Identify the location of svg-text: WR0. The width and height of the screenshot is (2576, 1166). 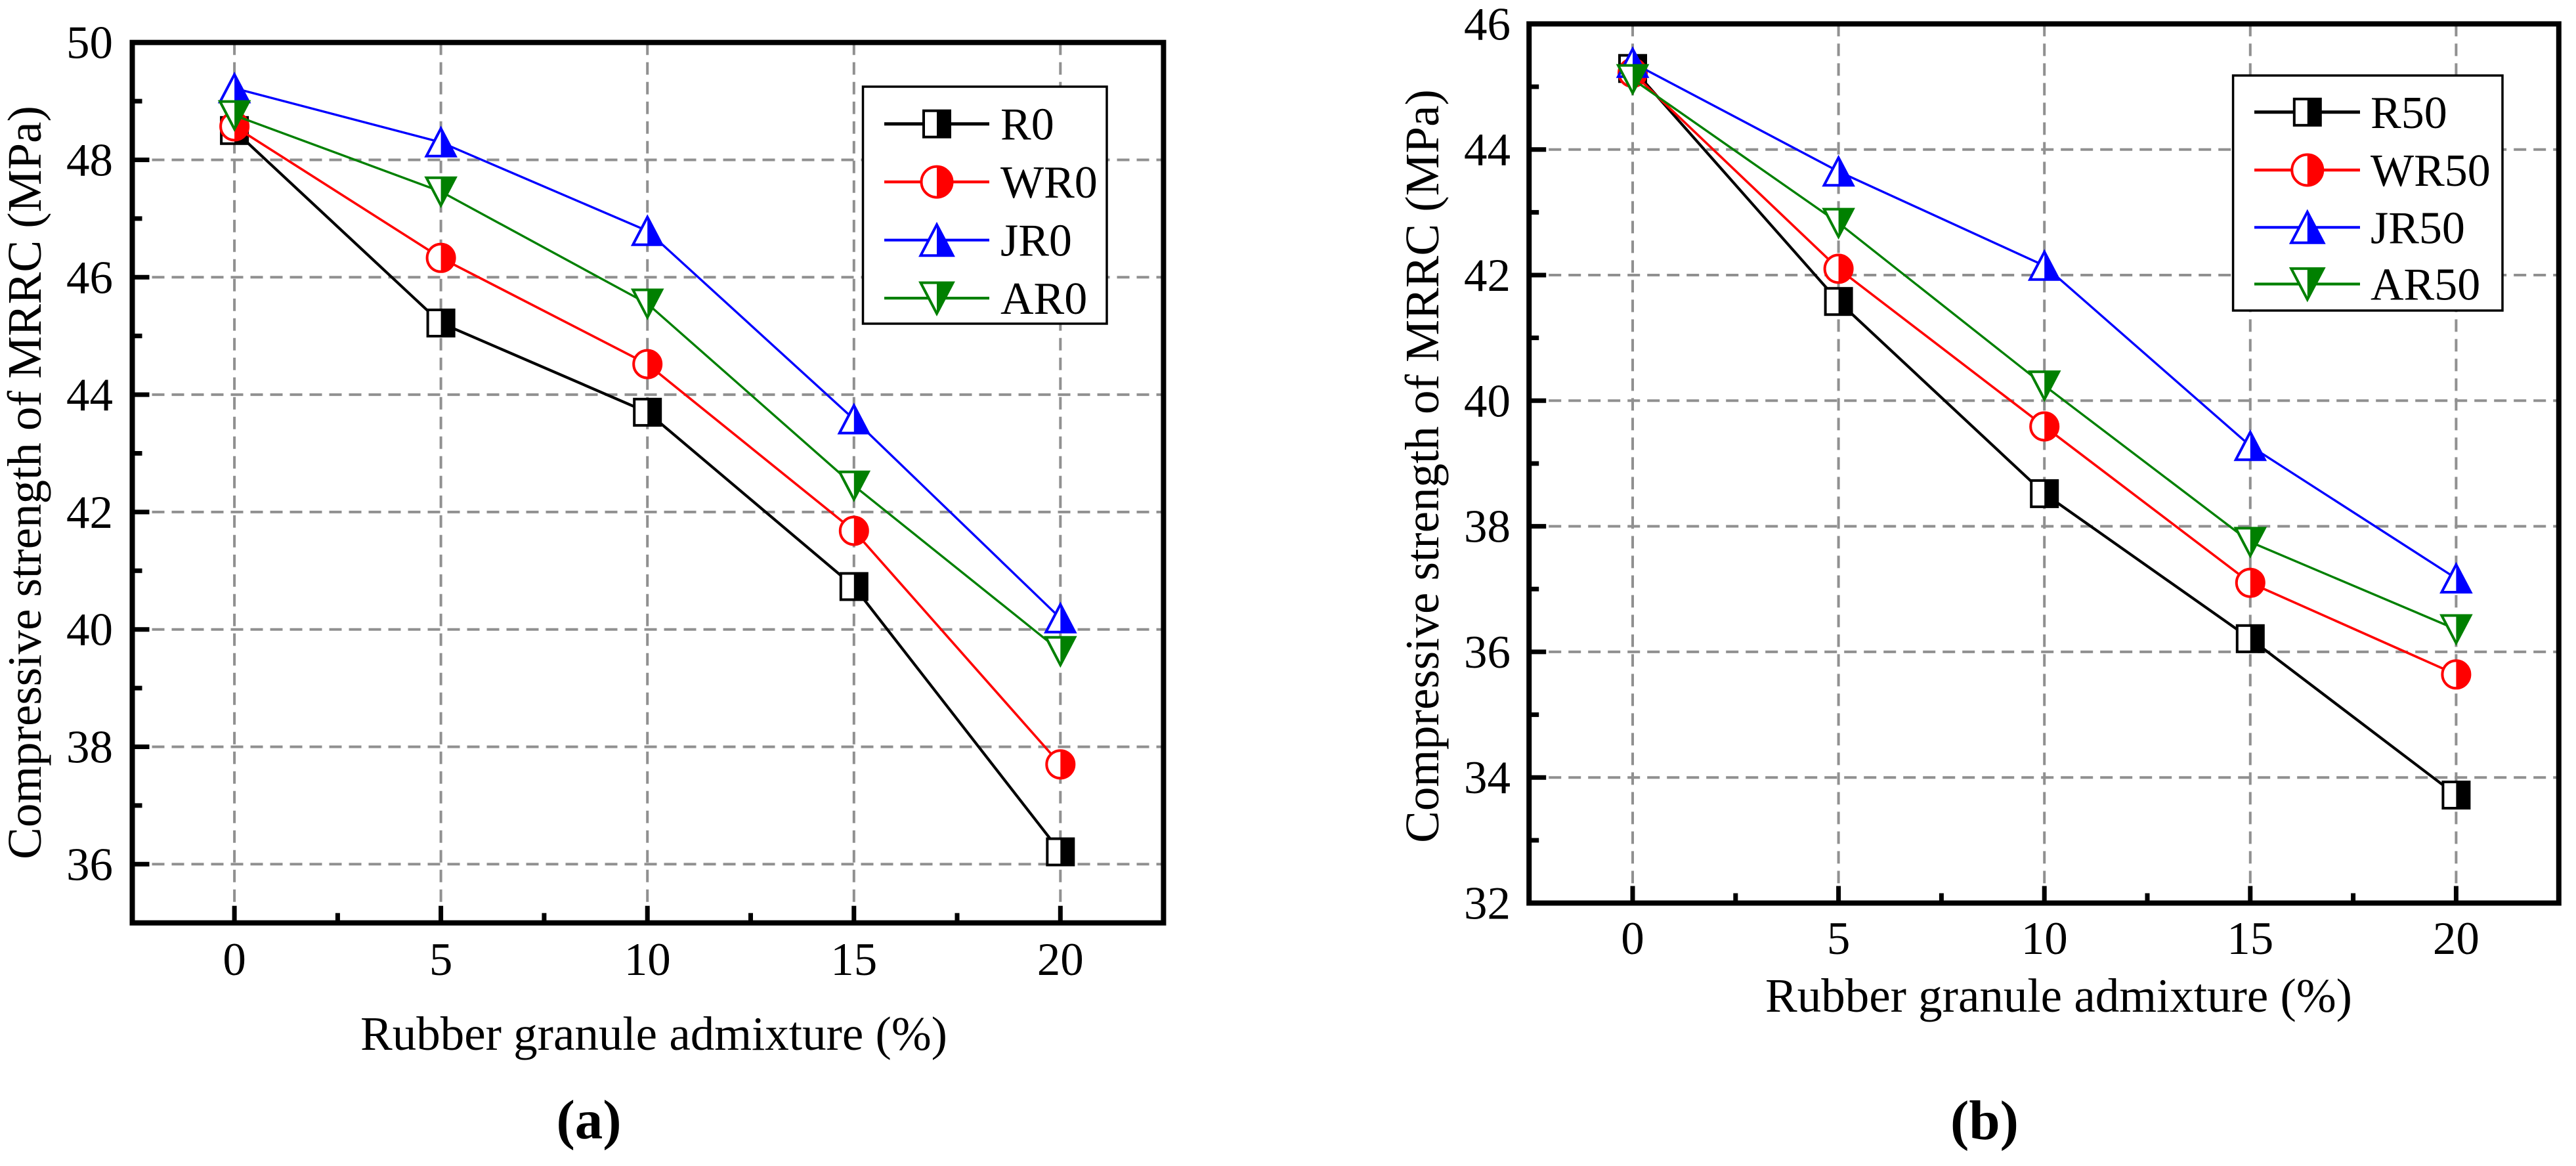
(1049, 183).